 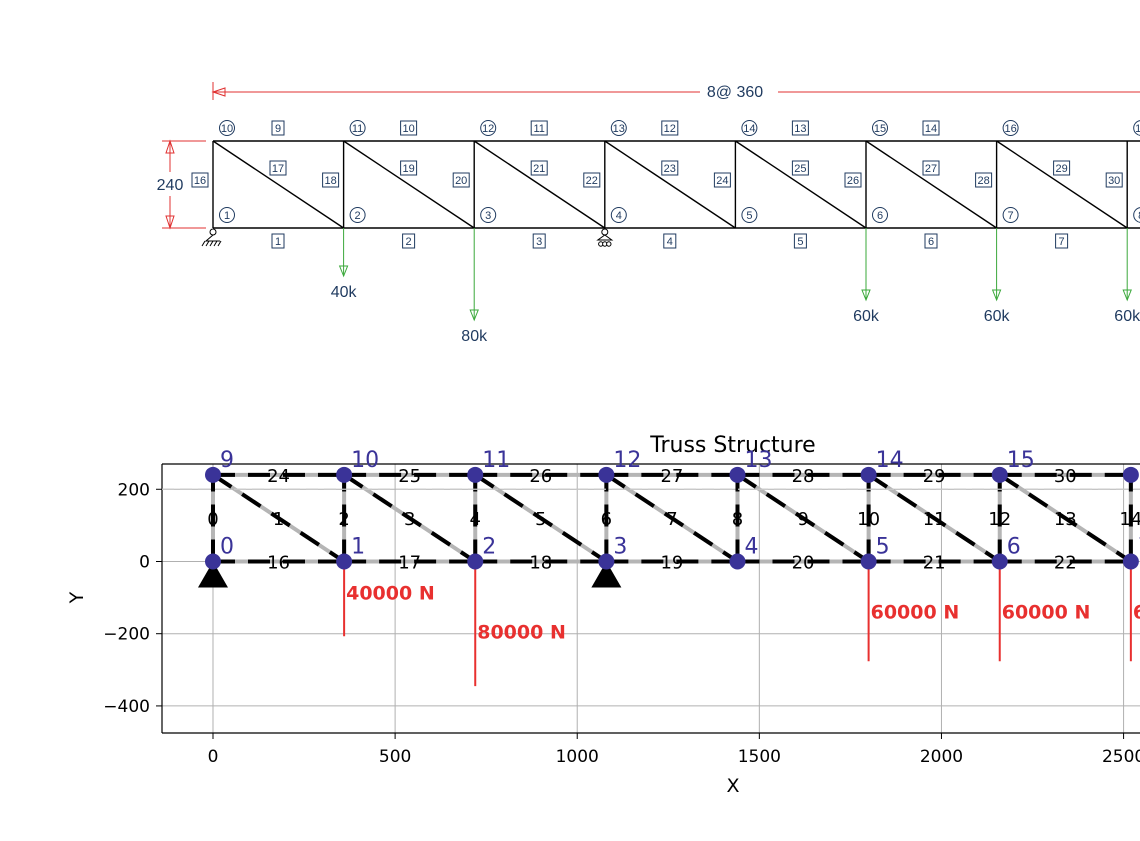 I want to click on dim-height-arrow-down, so click(x=170, y=222).